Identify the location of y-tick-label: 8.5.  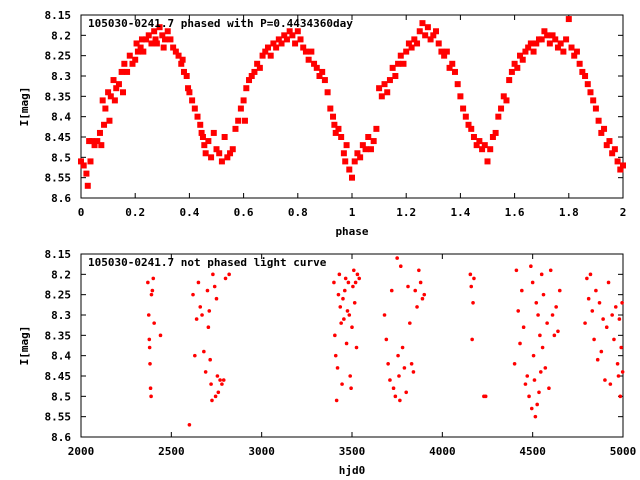
(61, 157).